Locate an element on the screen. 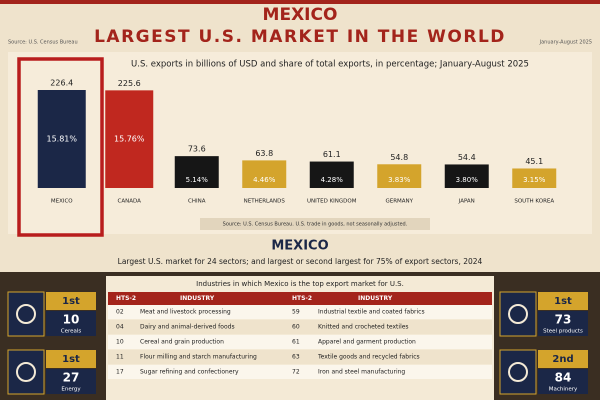 The height and width of the screenshot is (400, 600). share-label: 5.14% is located at coordinates (197, 180).